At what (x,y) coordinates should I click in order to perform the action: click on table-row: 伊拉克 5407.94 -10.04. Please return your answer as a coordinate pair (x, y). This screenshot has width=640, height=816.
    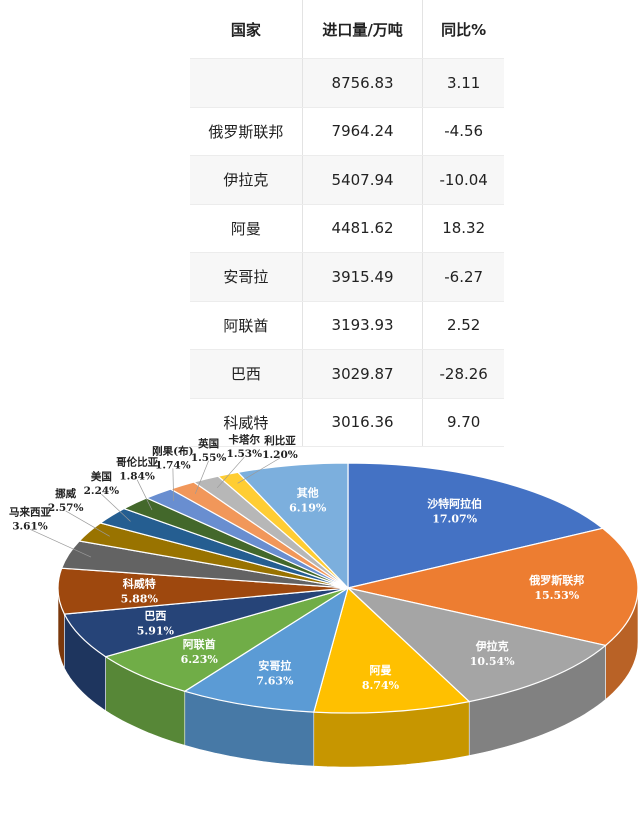
    Looking at the image, I should click on (347, 180).